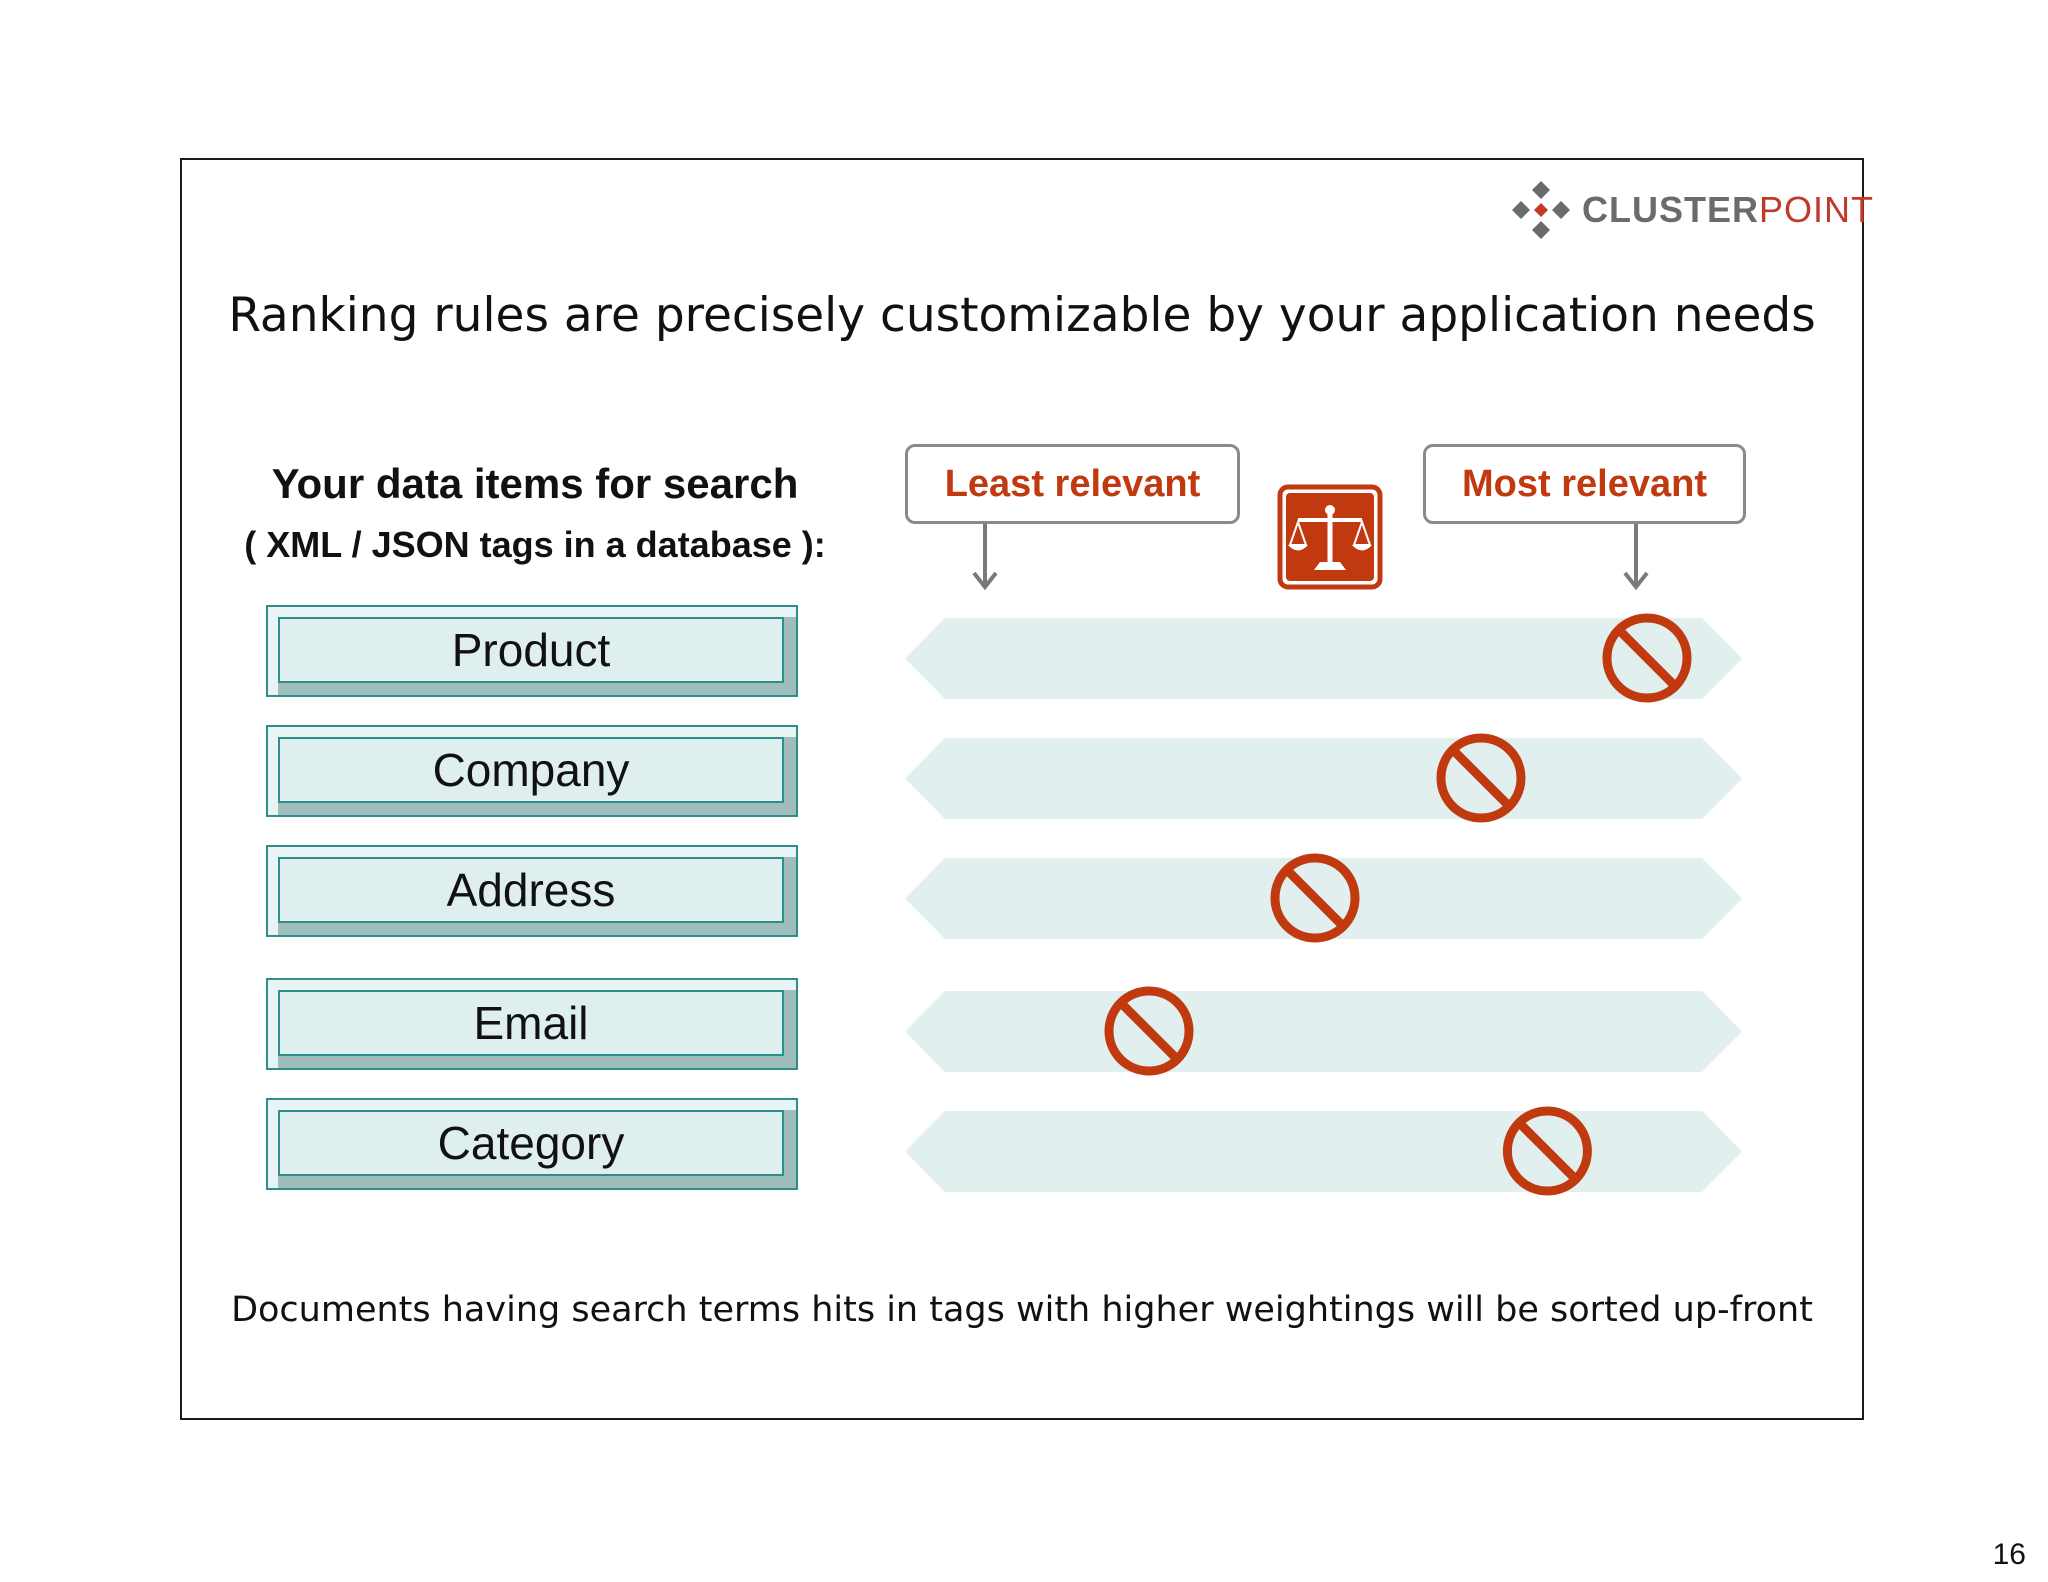 The height and width of the screenshot is (1582, 2048). I want to click on data-item-label: Address, so click(531, 890).